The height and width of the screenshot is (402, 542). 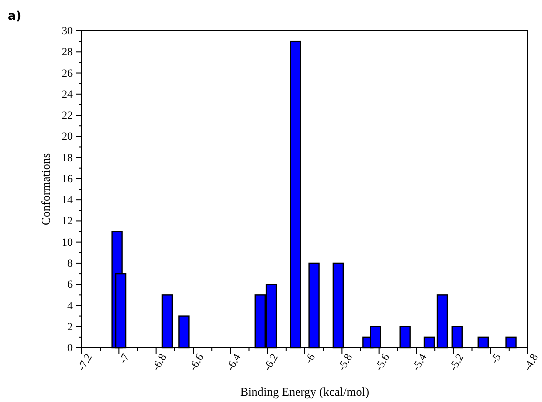 I want to click on x-tick-label: -7, so click(x=125, y=359).